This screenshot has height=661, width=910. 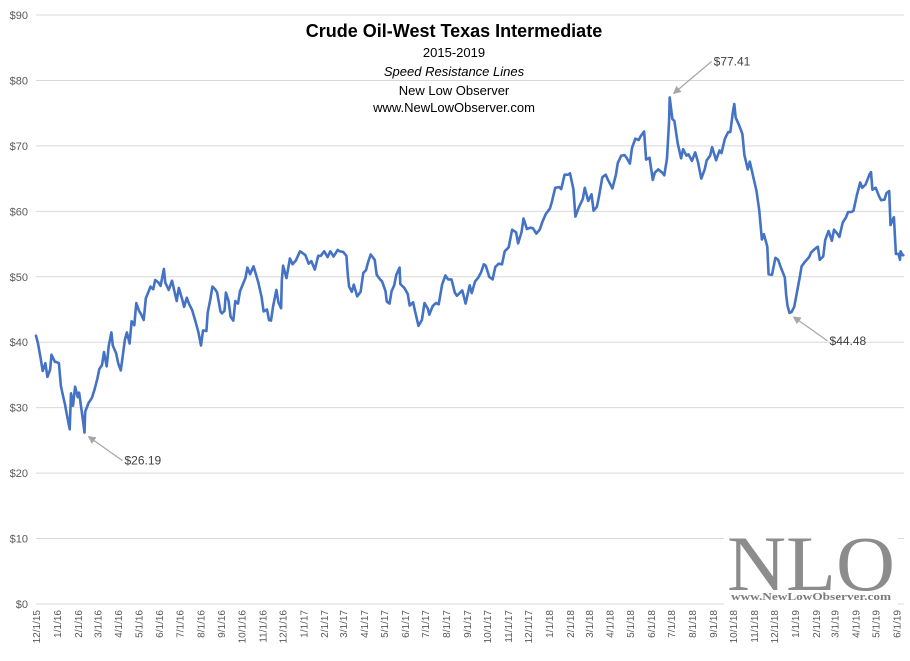 I want to click on x-tick-label: 3/1/16, so click(x=98, y=624).